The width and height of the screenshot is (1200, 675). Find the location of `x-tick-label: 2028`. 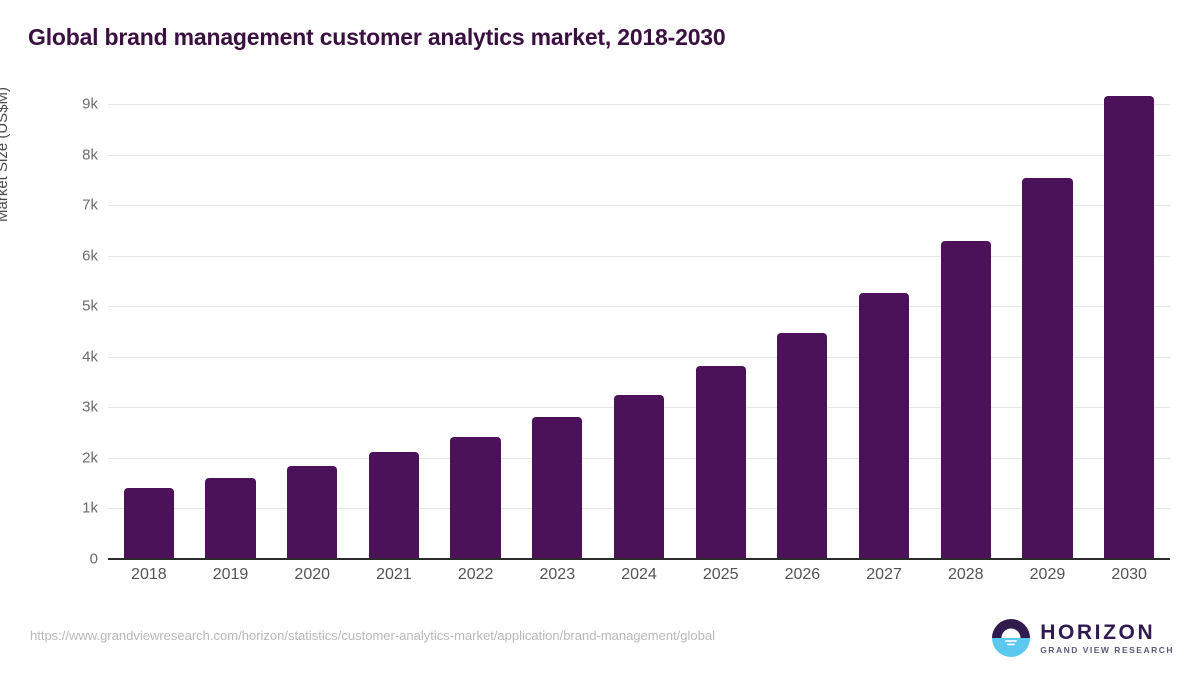

x-tick-label: 2028 is located at coordinates (965, 574).